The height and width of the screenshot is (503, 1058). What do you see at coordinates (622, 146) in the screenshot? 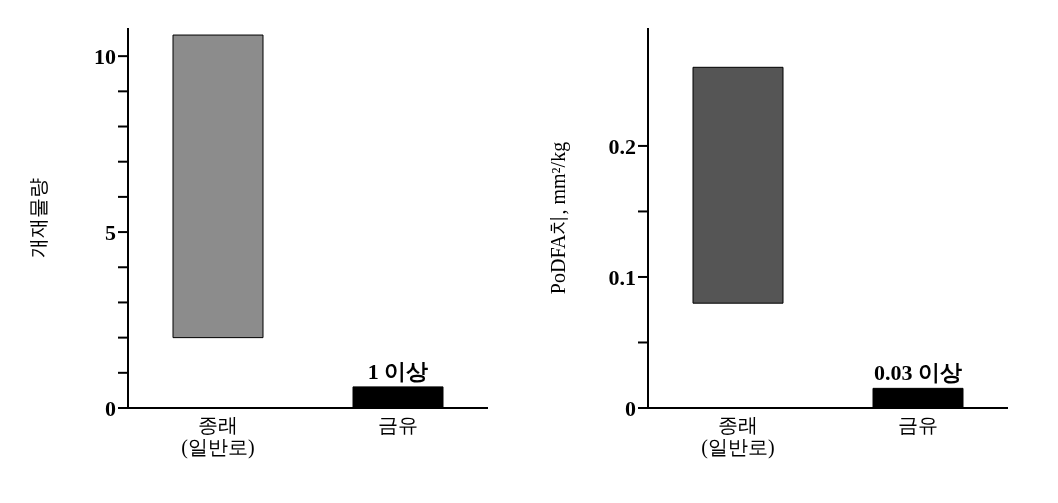
I see `y-tick-label: 0.2` at bounding box center [622, 146].